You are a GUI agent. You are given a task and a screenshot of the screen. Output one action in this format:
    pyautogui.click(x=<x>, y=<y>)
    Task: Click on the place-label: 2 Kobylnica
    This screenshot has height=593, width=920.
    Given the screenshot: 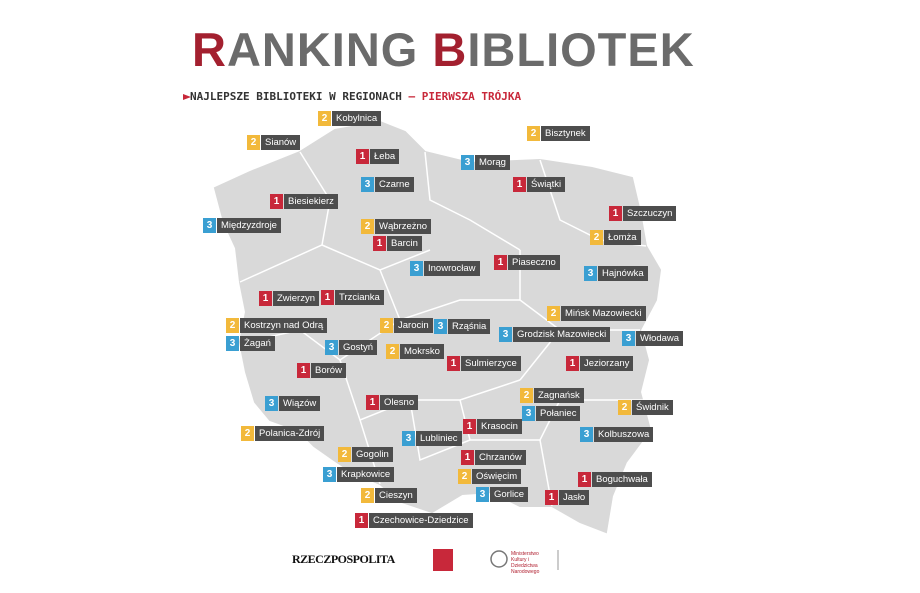 What is the action you would take?
    pyautogui.click(x=350, y=118)
    